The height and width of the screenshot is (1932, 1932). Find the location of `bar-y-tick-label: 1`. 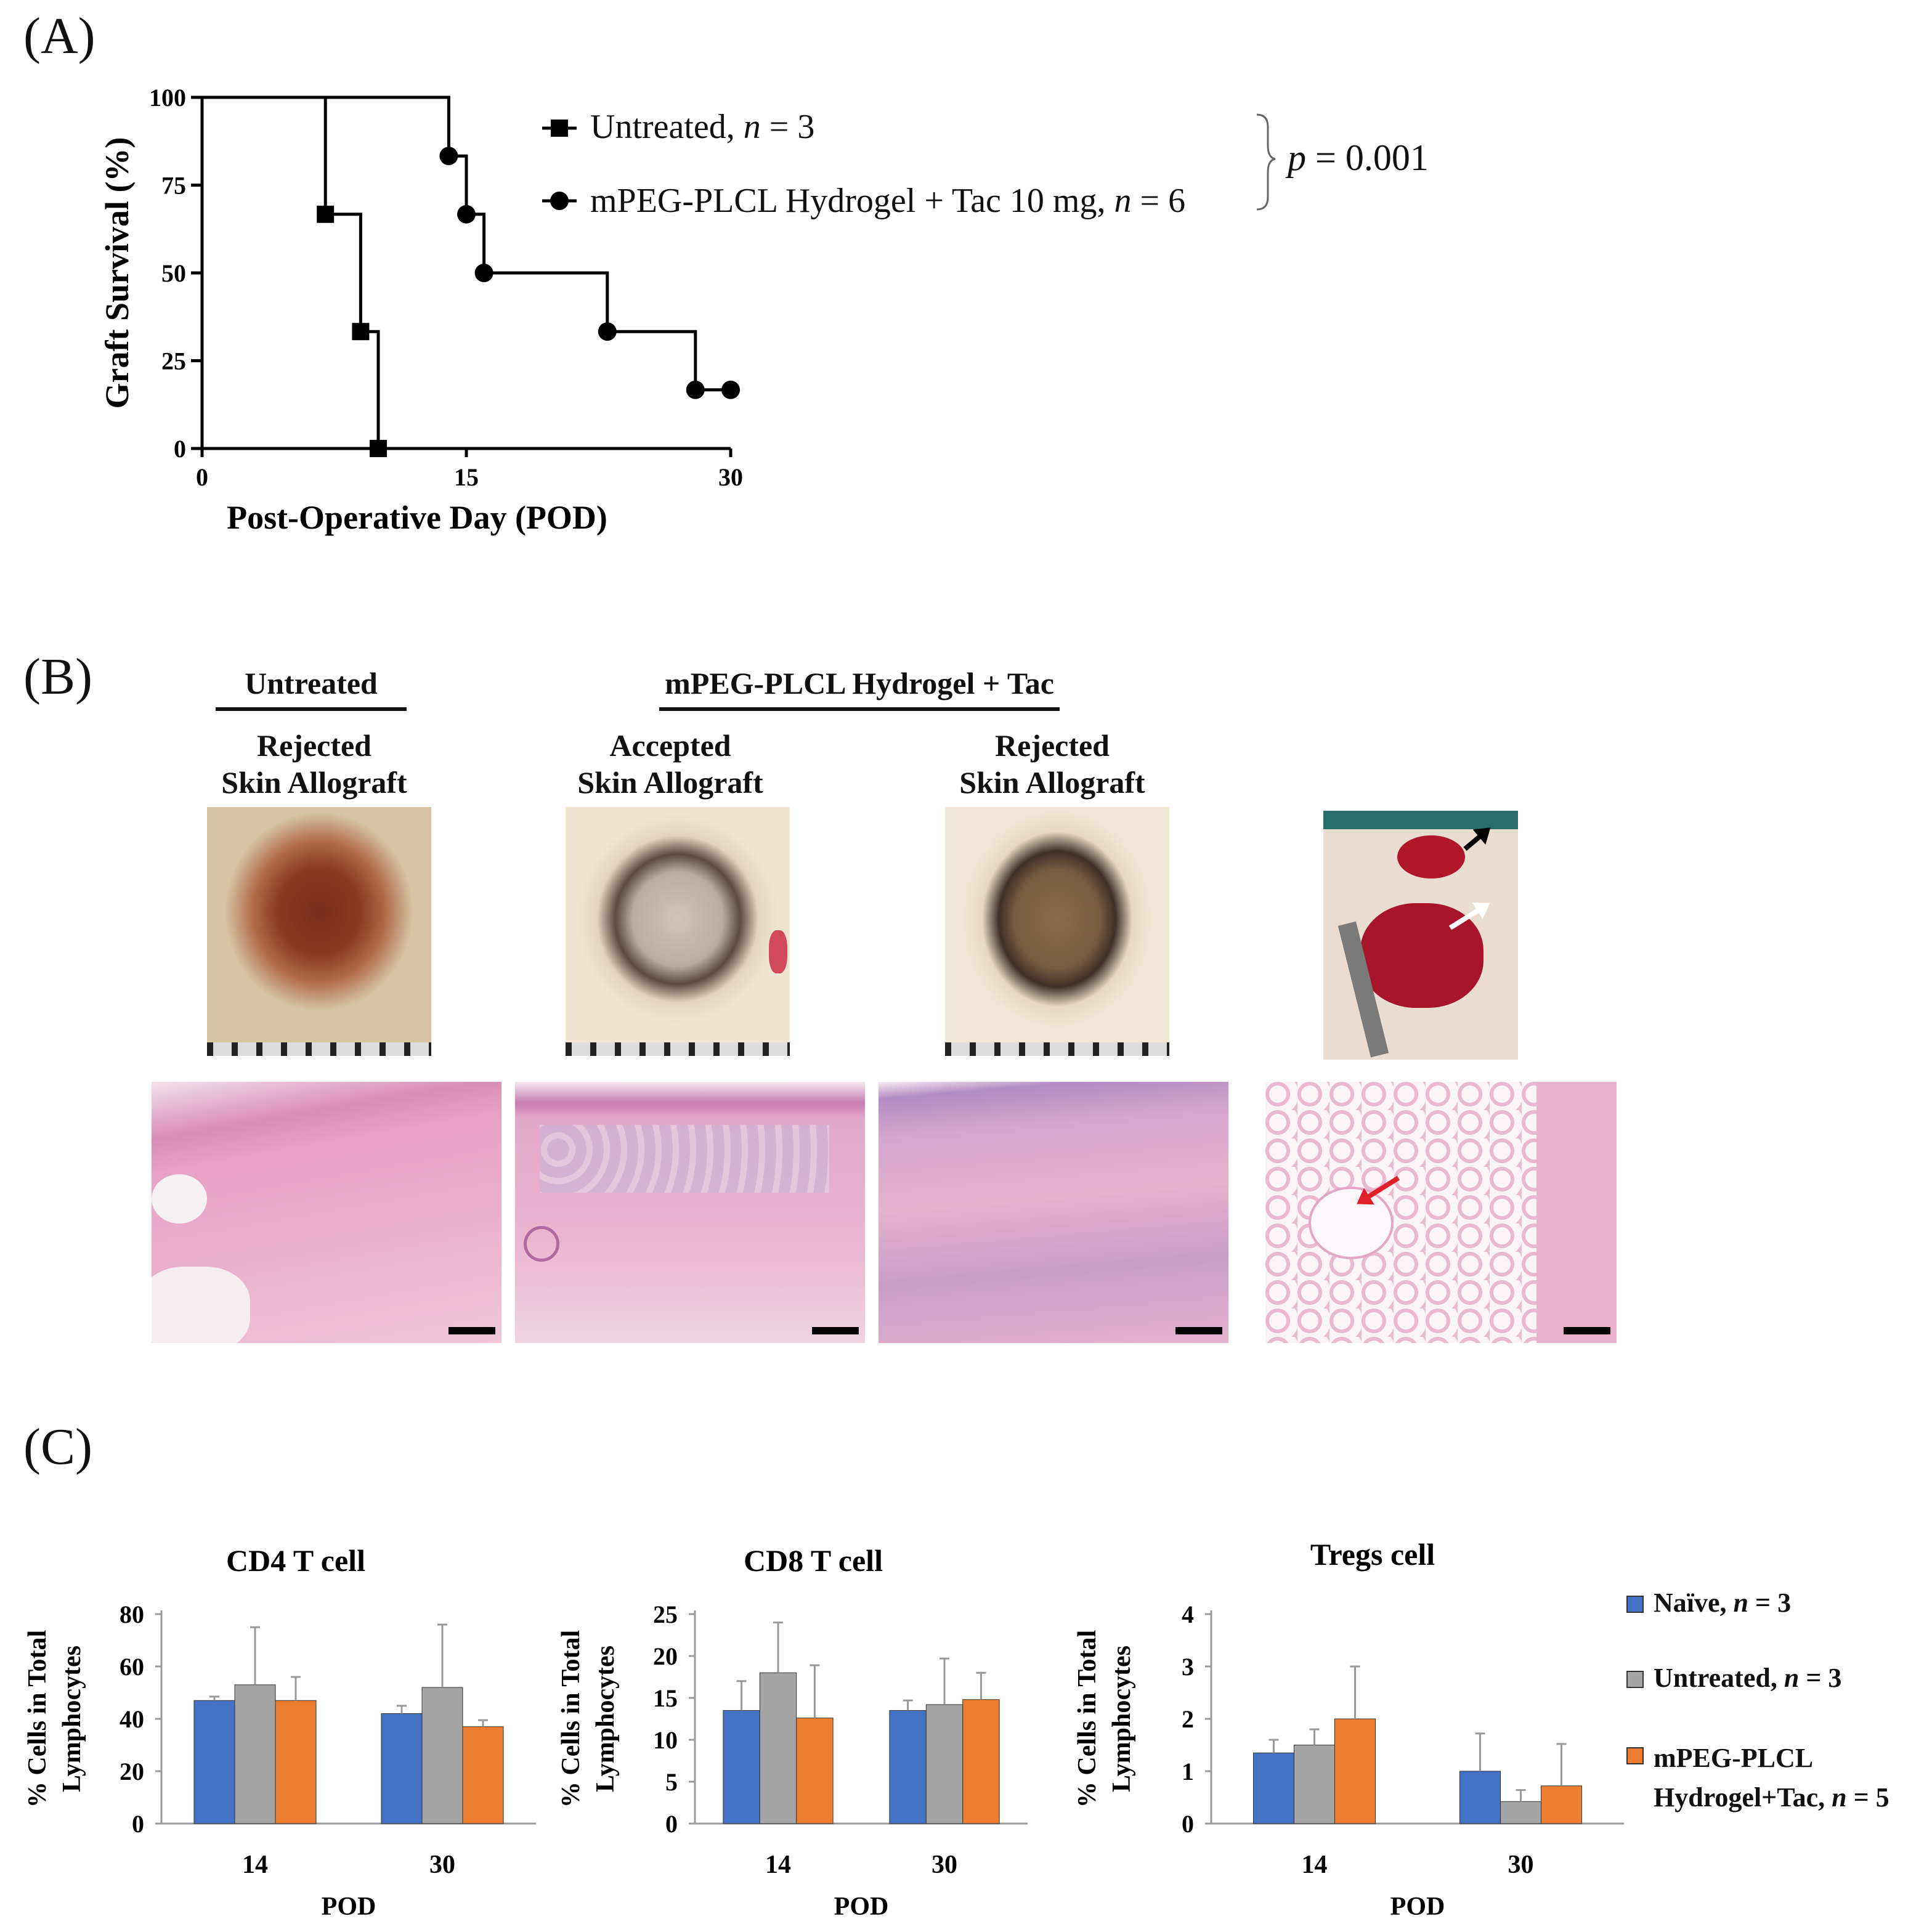

bar-y-tick-label: 1 is located at coordinates (1188, 1772).